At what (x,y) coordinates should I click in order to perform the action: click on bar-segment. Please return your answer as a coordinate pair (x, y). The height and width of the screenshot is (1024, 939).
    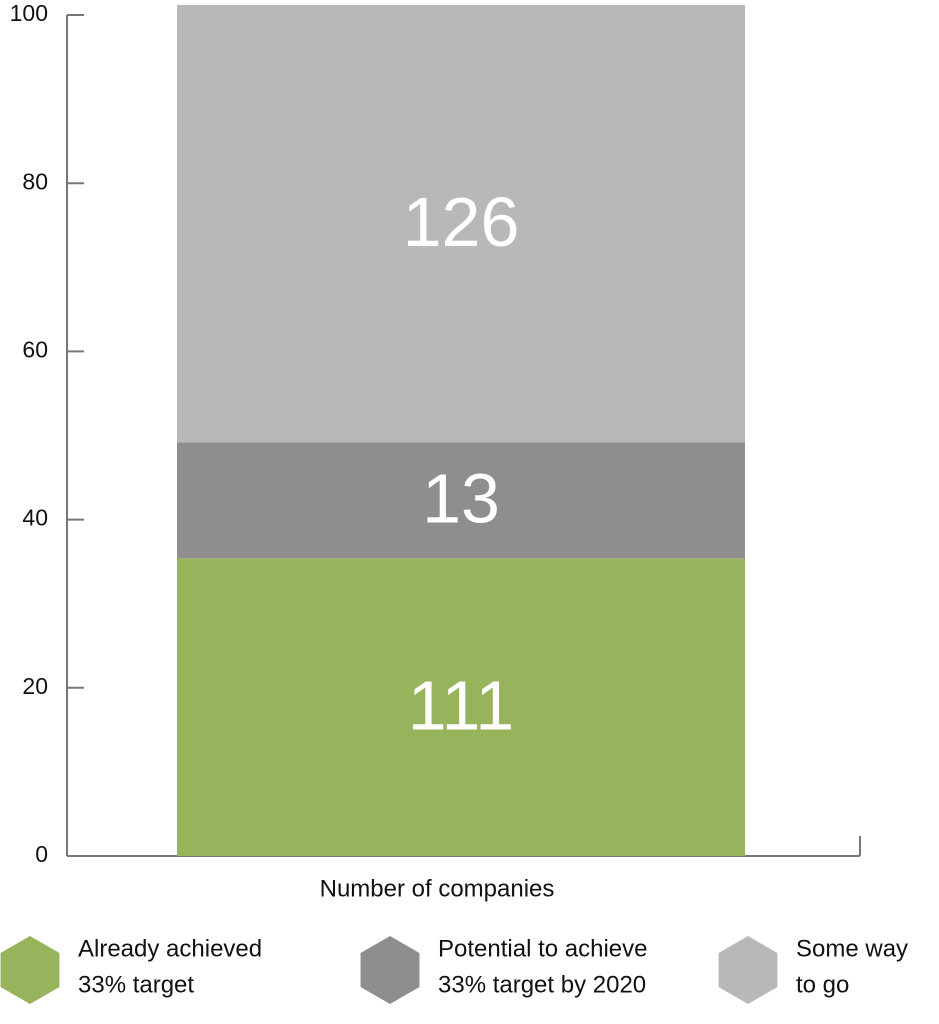
    Looking at the image, I should click on (461, 500).